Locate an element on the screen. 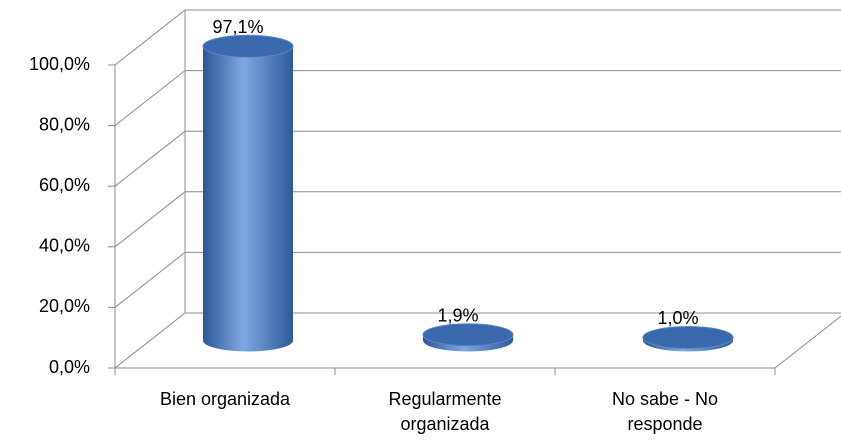 This screenshot has height=446, width=841. value-label: 1,9% is located at coordinates (457, 315).